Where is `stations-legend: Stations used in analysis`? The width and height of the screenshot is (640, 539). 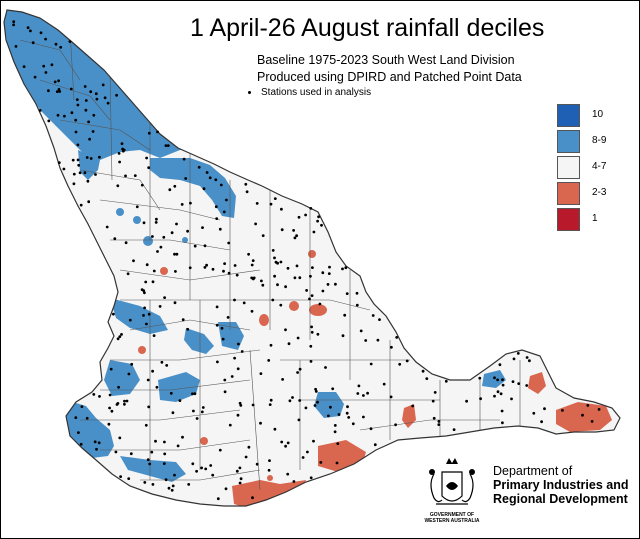
stations-legend: Stations used in analysis is located at coordinates (309, 92).